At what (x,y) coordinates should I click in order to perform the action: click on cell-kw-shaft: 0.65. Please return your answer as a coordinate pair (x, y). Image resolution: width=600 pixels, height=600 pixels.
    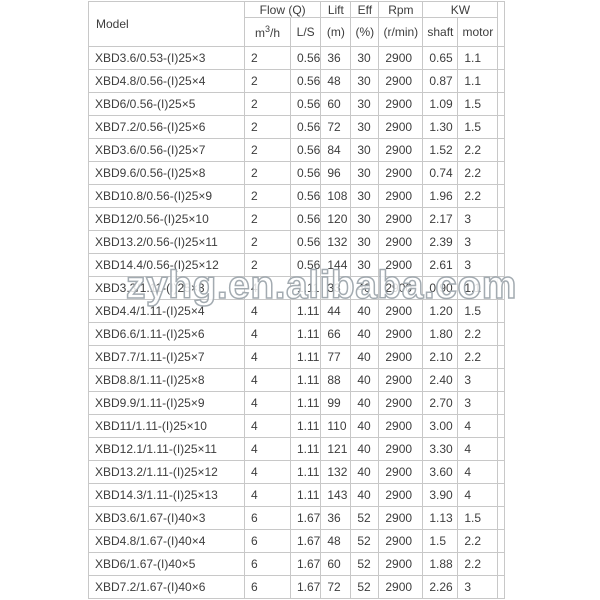
    Looking at the image, I should click on (440, 58).